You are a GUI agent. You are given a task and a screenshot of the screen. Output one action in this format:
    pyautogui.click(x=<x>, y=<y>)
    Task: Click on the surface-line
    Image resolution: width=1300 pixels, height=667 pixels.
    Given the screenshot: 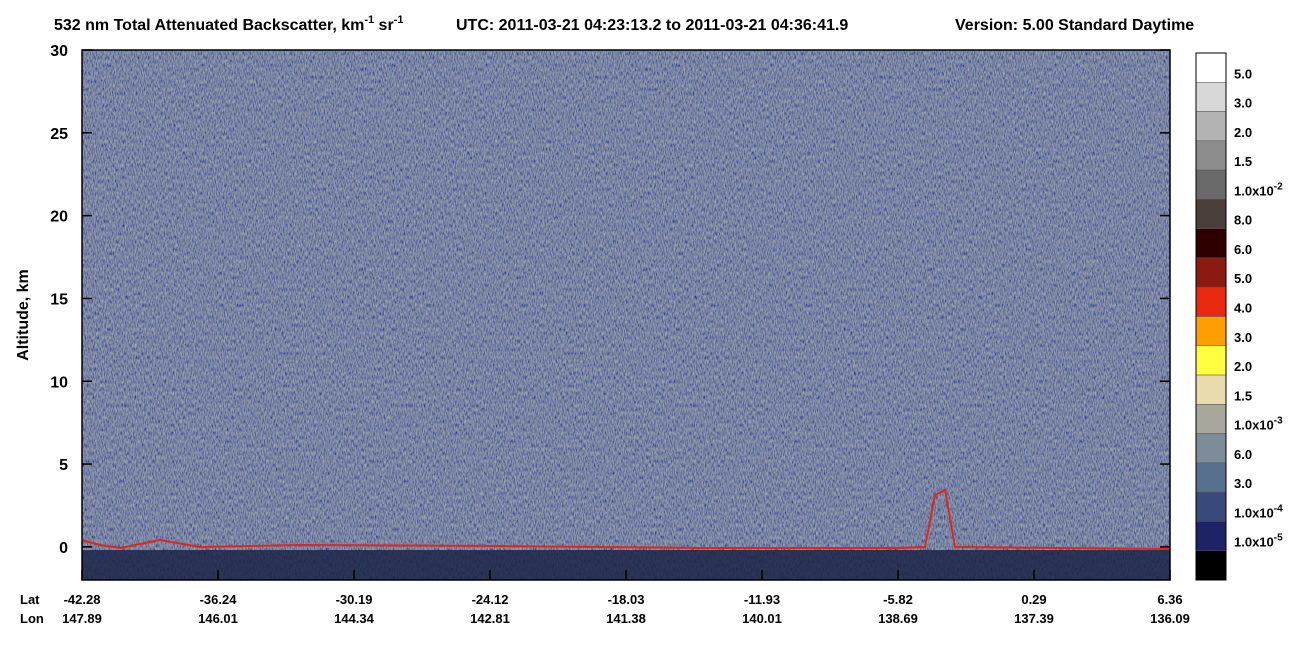 What is the action you would take?
    pyautogui.click(x=626, y=519)
    